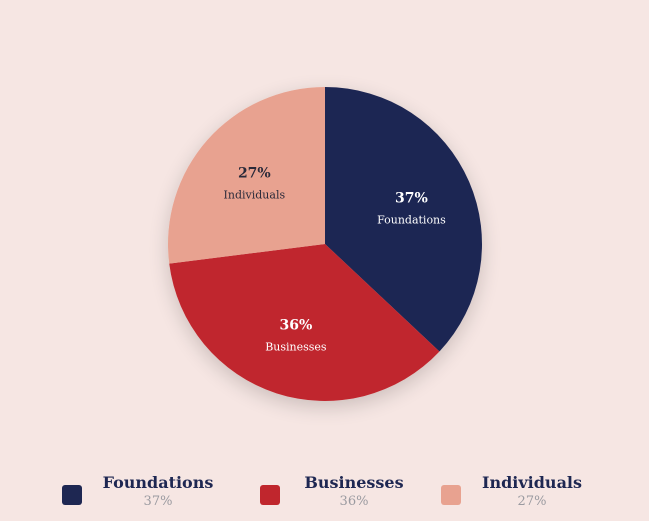 This screenshot has height=521, width=649. What do you see at coordinates (158, 482) in the screenshot?
I see `legend-label-foundations: Foundations` at bounding box center [158, 482].